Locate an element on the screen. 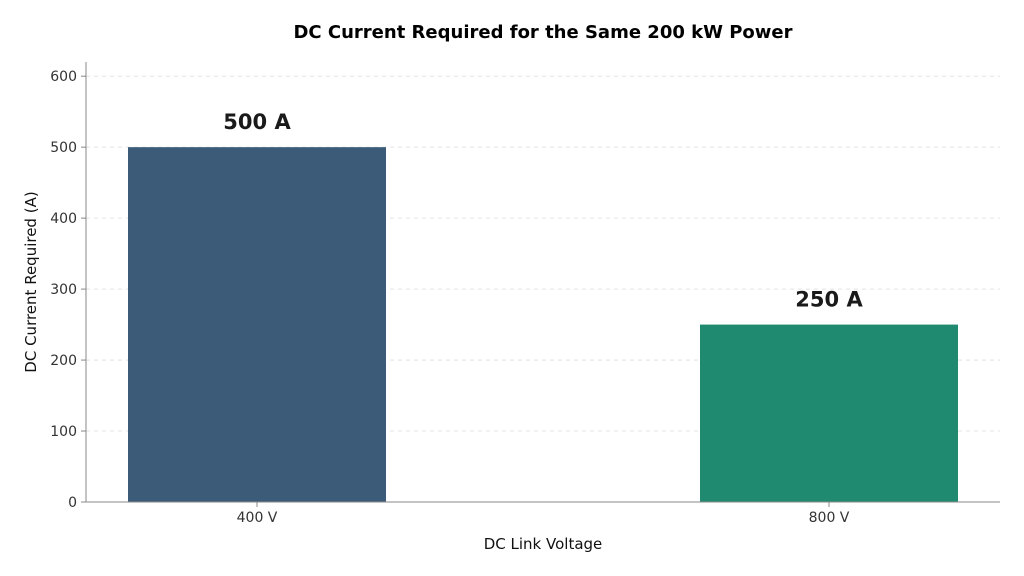 The width and height of the screenshot is (1024, 576). data-label: 500 A is located at coordinates (257, 122).